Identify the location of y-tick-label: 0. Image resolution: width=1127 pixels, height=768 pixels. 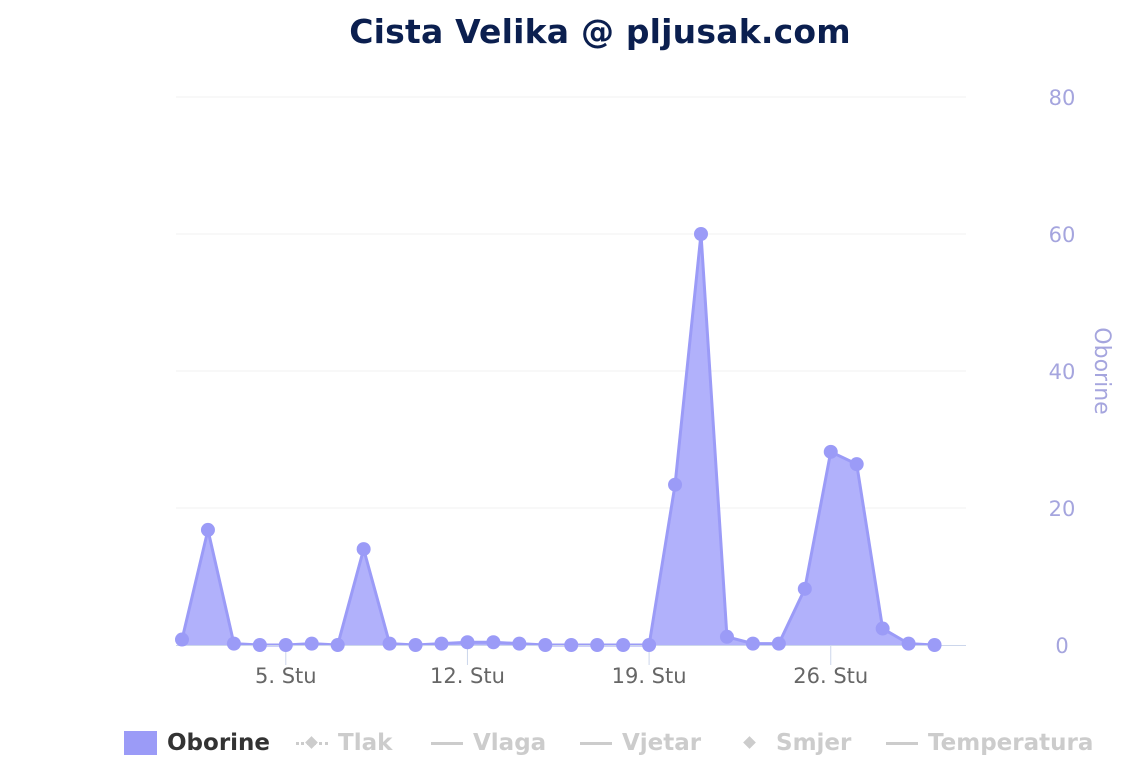
(1061, 646).